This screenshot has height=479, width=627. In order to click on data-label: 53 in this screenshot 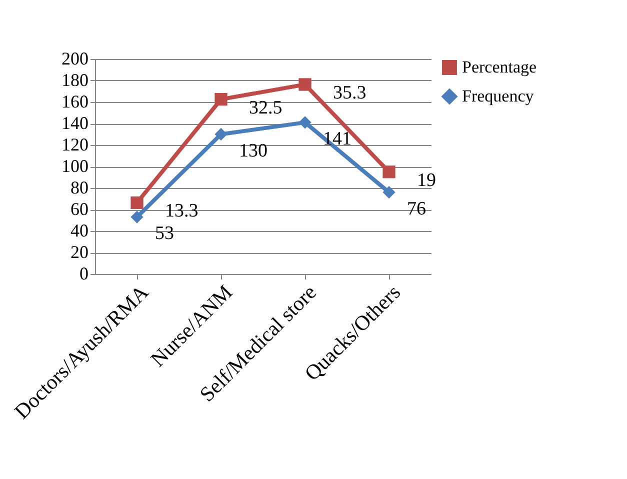, I will do `click(164, 233)`.